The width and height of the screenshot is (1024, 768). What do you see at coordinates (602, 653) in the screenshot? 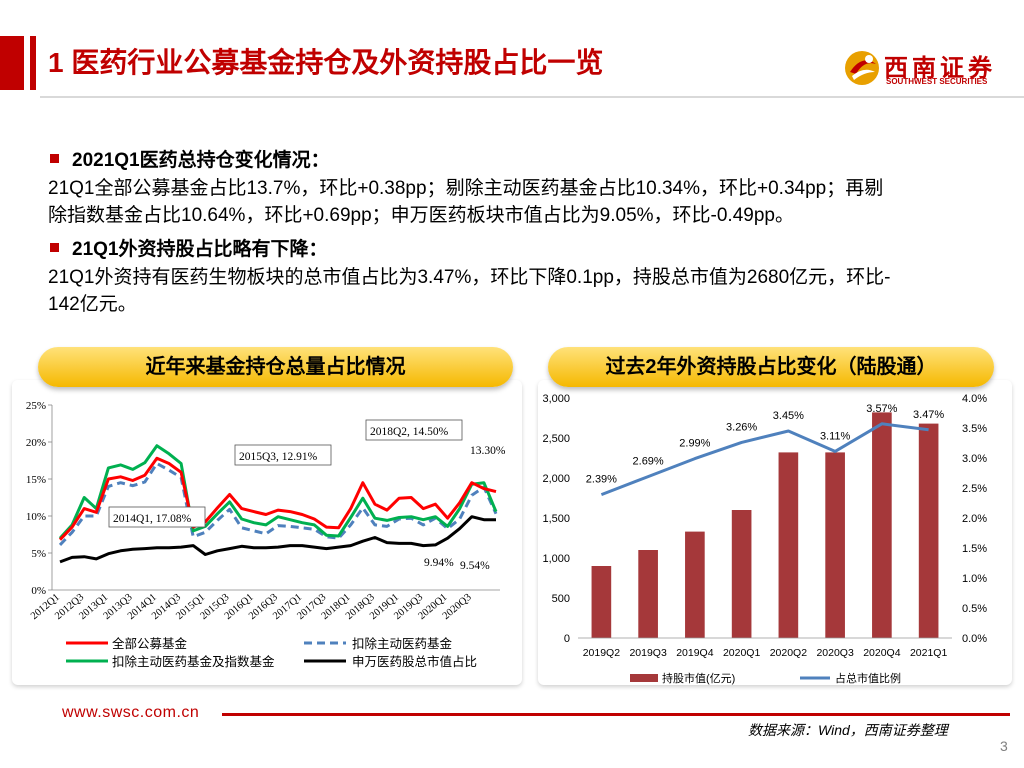
I see `category-label: 2019Q2` at bounding box center [602, 653].